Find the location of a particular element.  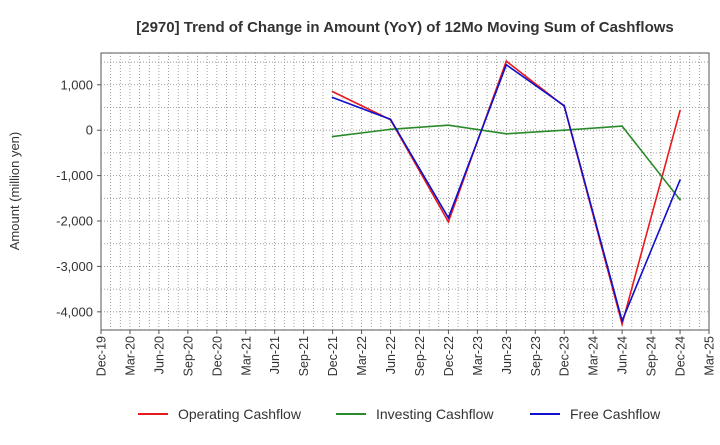

x-tick-label: Mar-23 is located at coordinates (478, 356).